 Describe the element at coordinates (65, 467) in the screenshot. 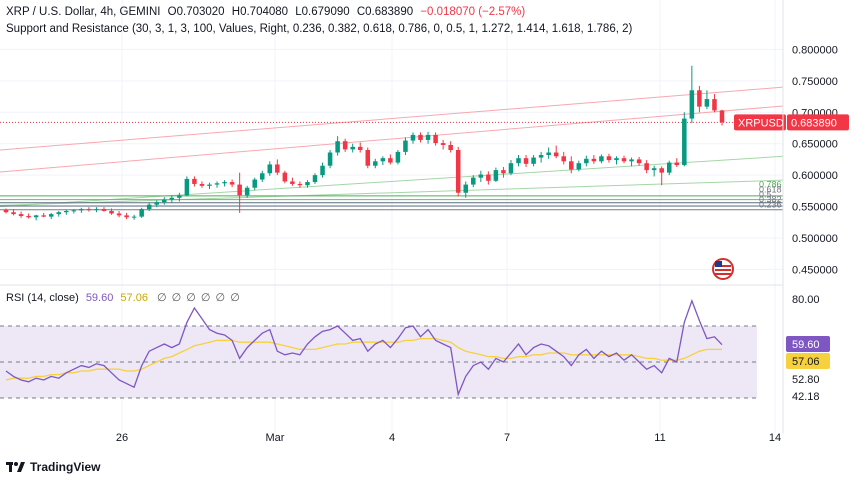

I see `tradingview-brand: TradingView` at that location.